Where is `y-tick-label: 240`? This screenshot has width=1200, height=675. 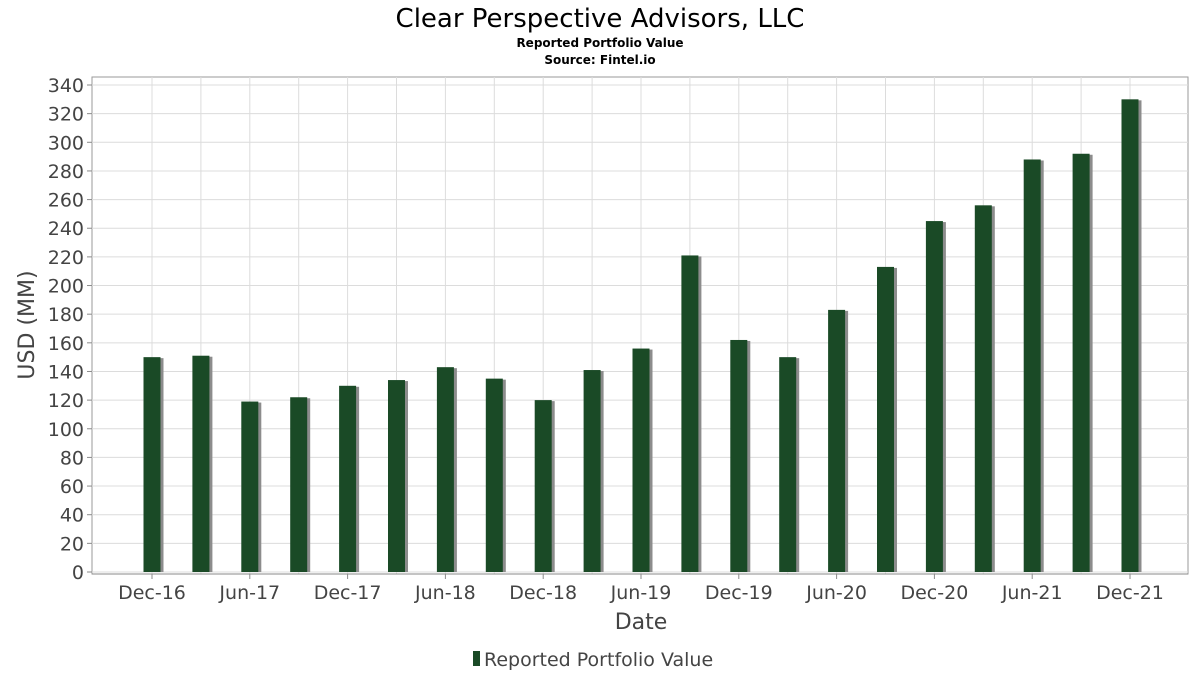
y-tick-label: 240 is located at coordinates (66, 229).